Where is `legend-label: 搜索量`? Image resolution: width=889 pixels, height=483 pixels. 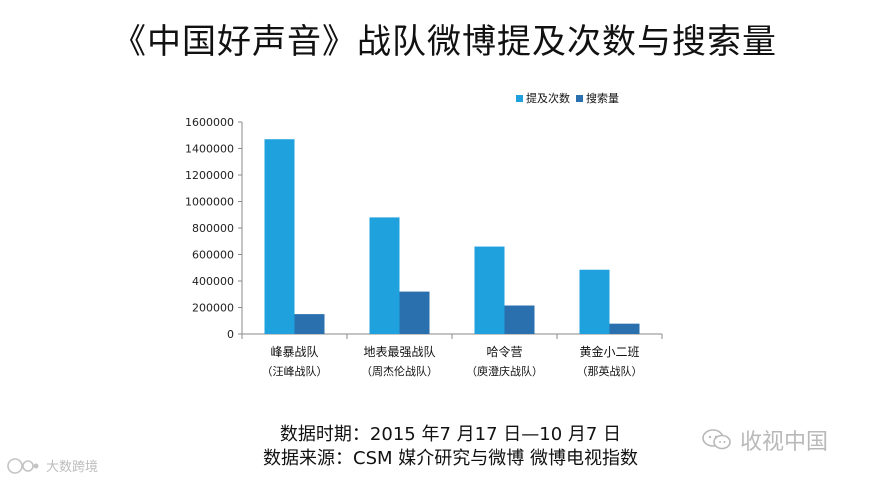
legend-label: 搜索量 is located at coordinates (602, 98).